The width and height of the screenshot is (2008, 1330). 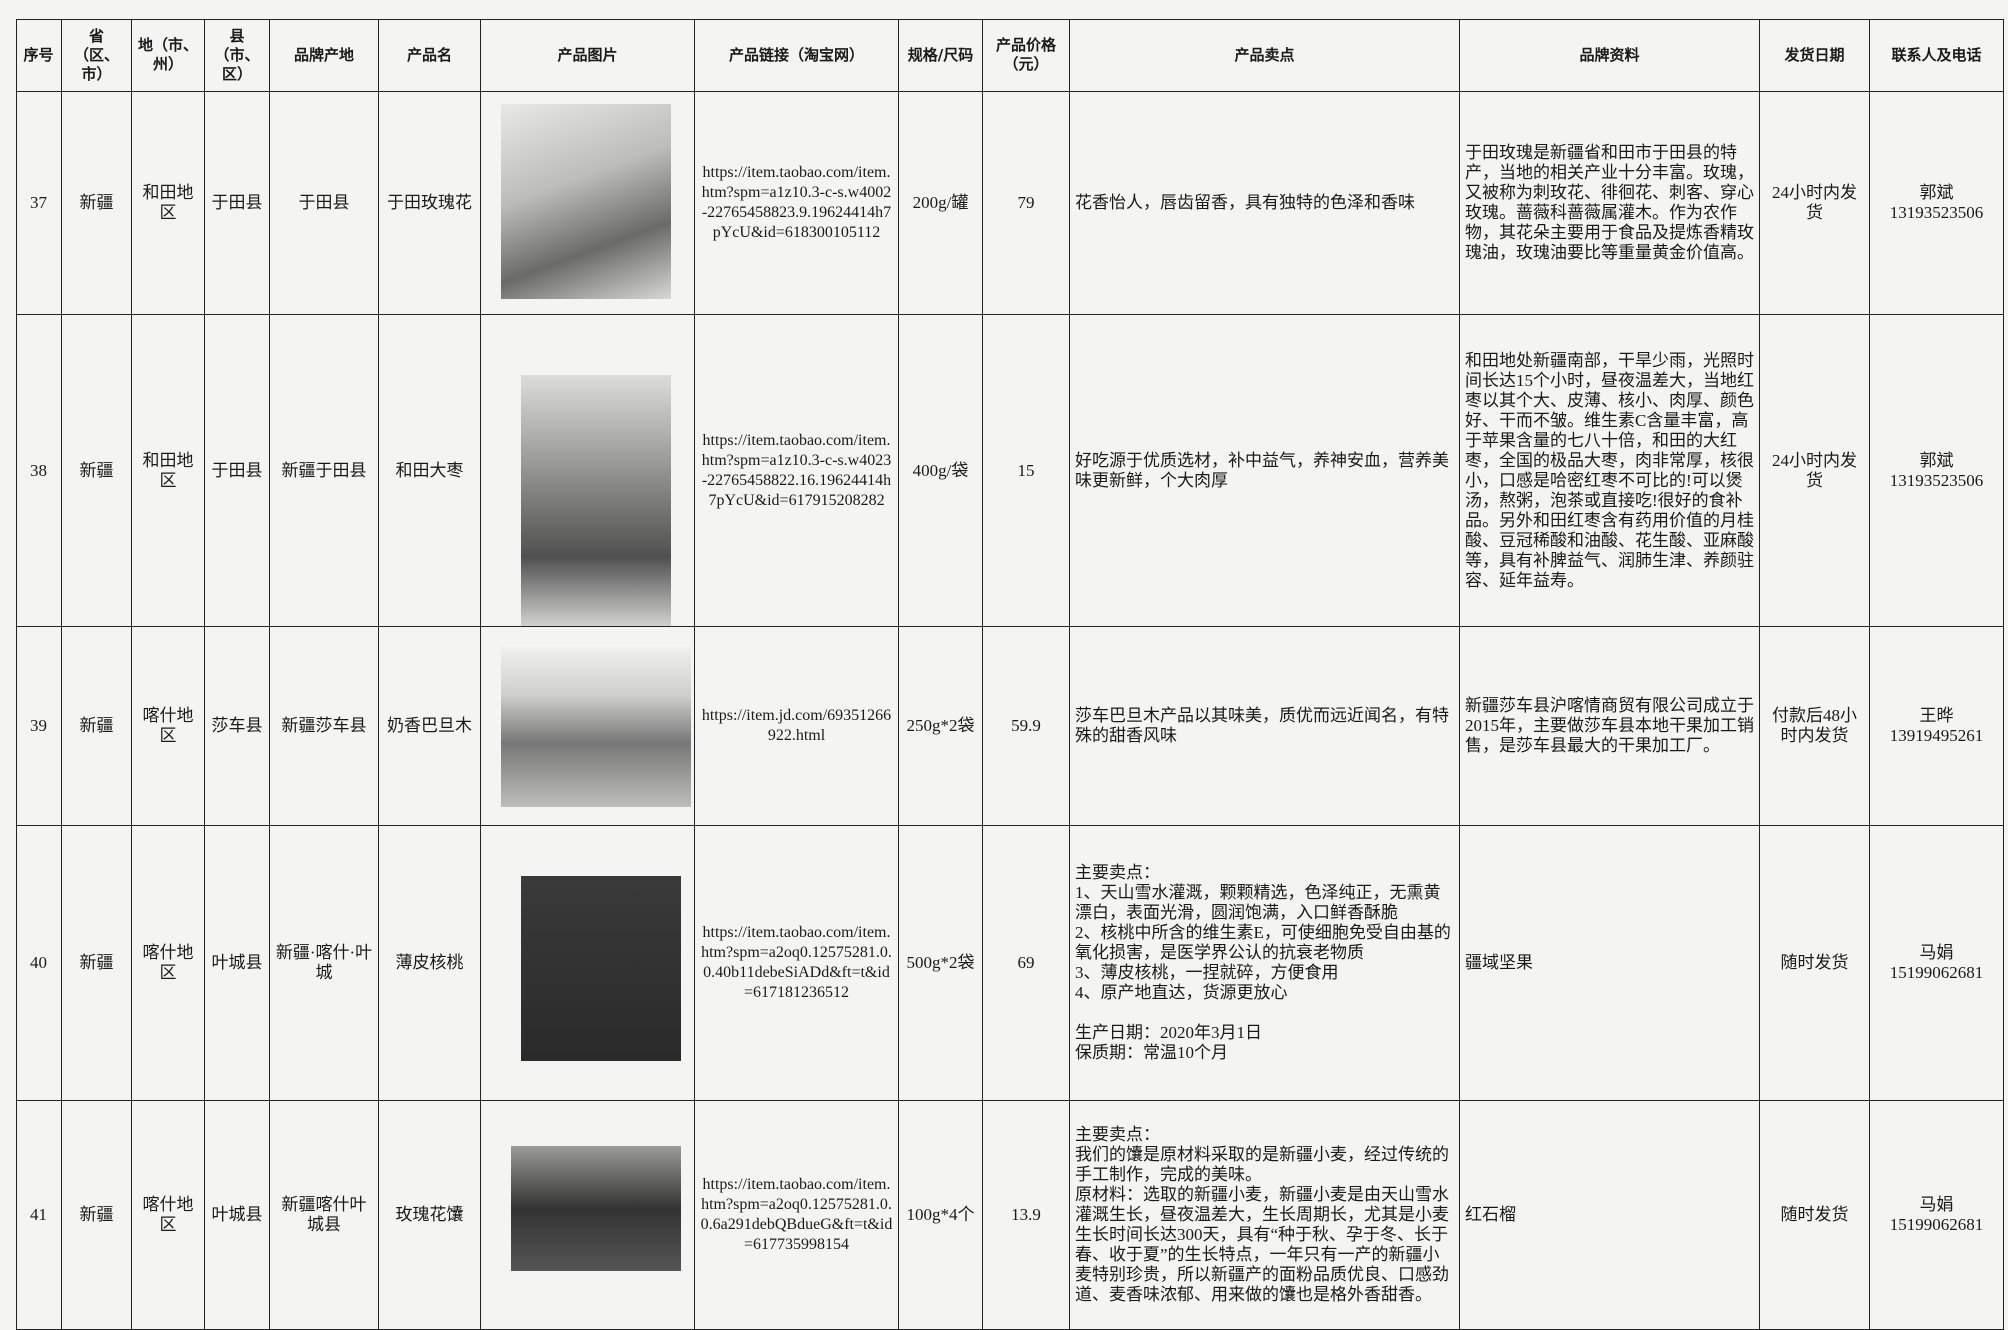 What do you see at coordinates (324, 471) in the screenshot?
I see `brand-origin: 新疆于田县` at bounding box center [324, 471].